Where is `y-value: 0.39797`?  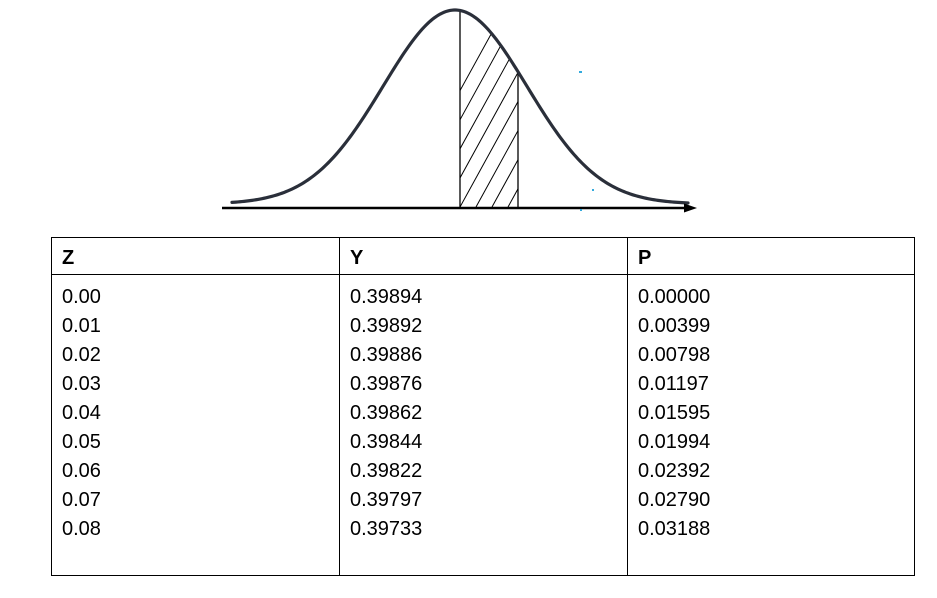
y-value: 0.39797 is located at coordinates (386, 500).